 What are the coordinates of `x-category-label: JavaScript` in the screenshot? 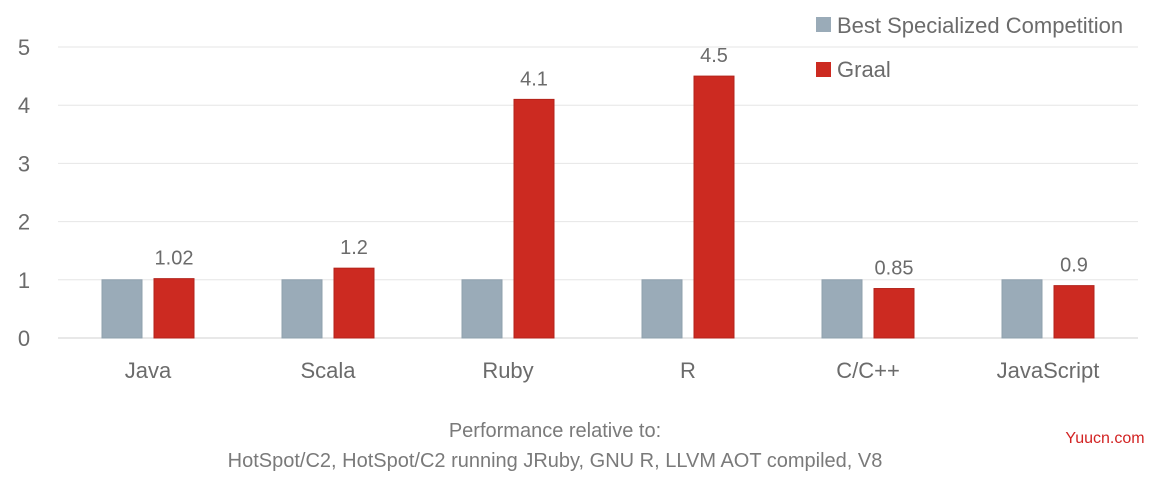 It's located at (1048, 370).